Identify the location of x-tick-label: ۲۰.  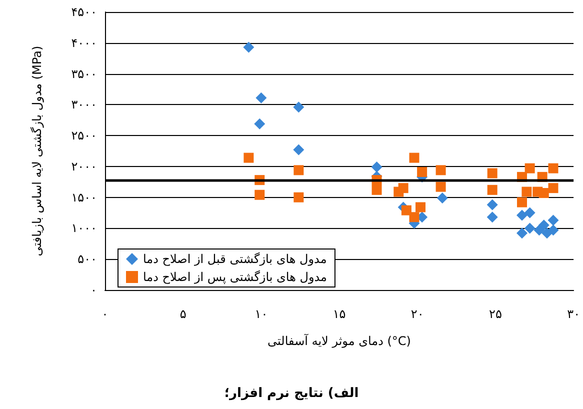
(417, 314).